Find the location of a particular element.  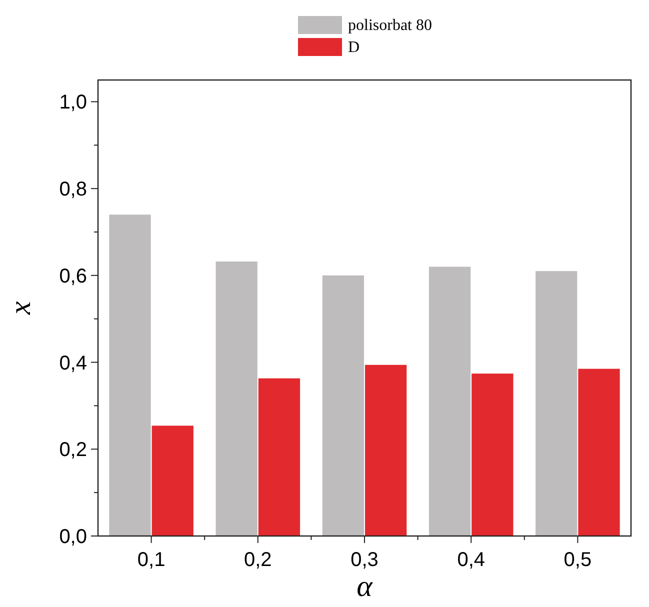

legend-label: polisorbat 80 is located at coordinates (390, 25).